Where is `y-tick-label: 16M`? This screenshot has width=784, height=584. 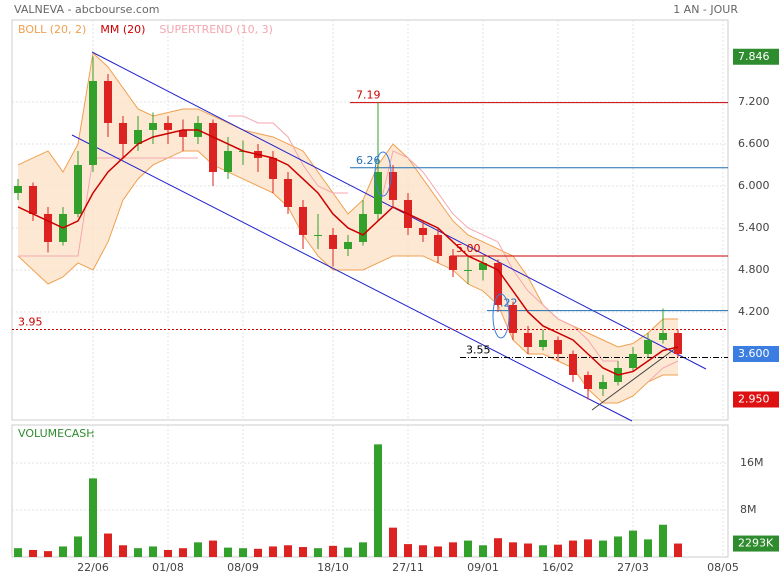
y-tick-label: 16M is located at coordinates (752, 462).